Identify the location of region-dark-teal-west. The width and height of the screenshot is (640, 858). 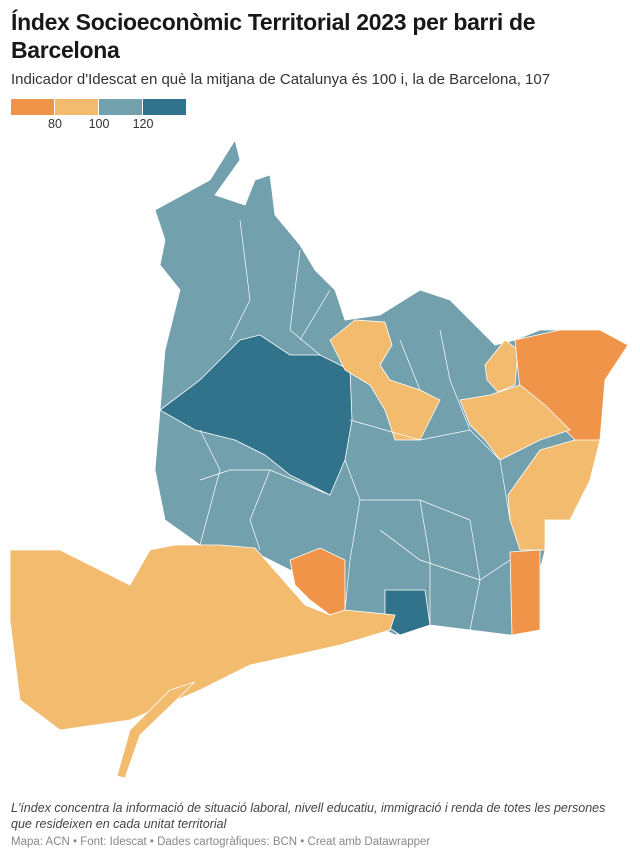
(256, 415).